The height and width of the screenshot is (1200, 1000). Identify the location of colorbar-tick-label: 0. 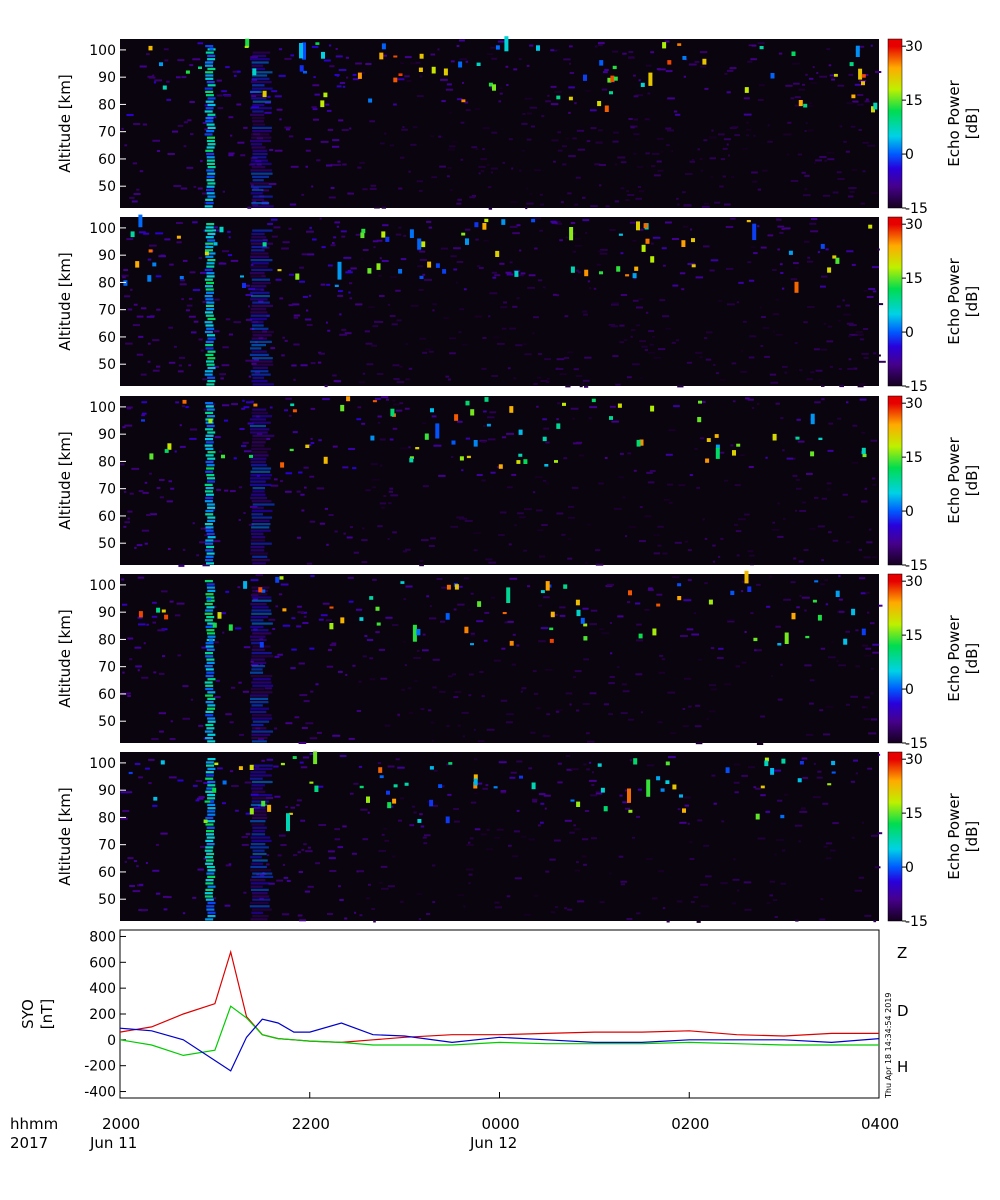
(909, 868).